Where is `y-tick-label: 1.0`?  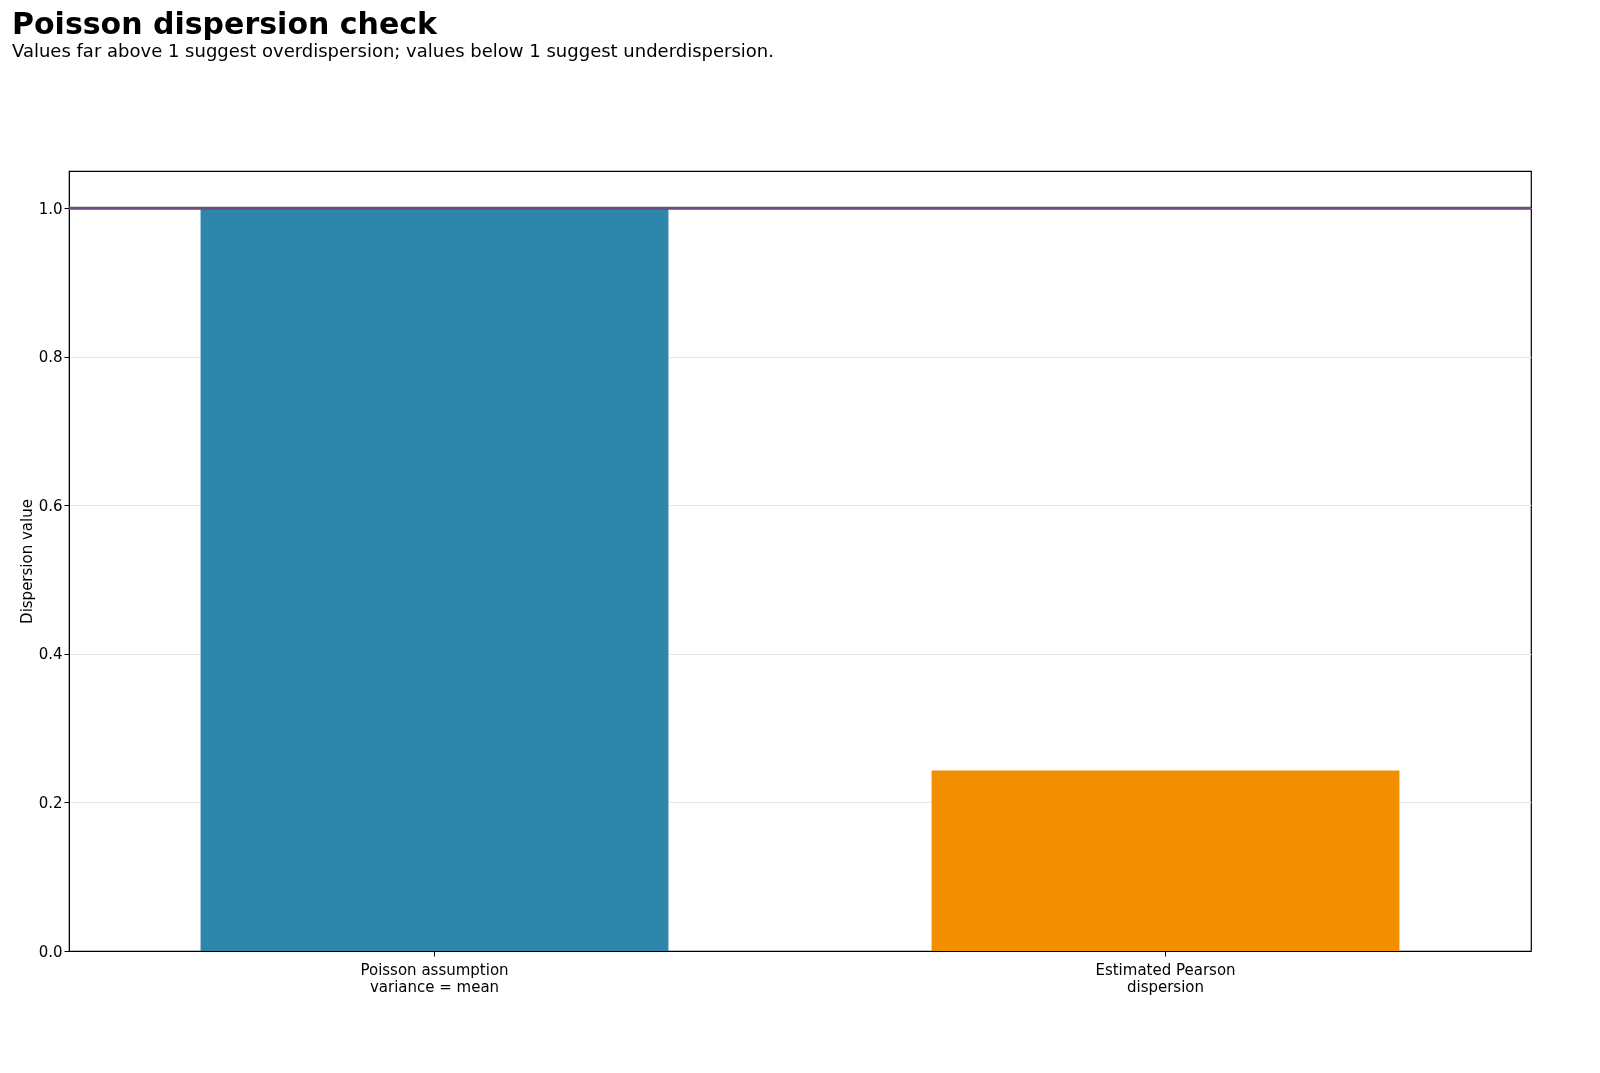
y-tick-label: 1.0 is located at coordinates (50, 208).